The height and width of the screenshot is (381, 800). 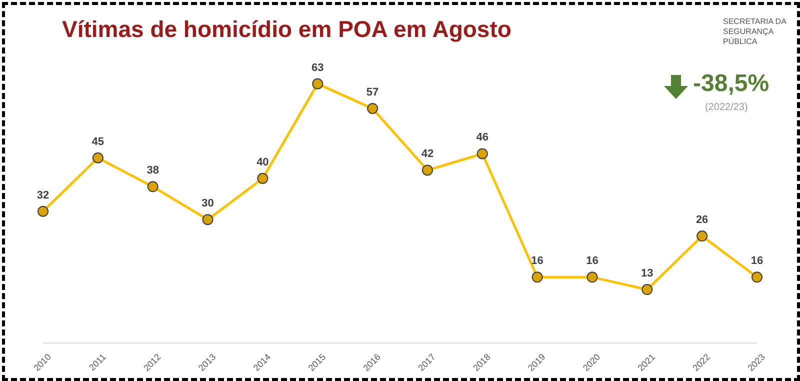 I want to click on data-label: 38, so click(x=152, y=170).